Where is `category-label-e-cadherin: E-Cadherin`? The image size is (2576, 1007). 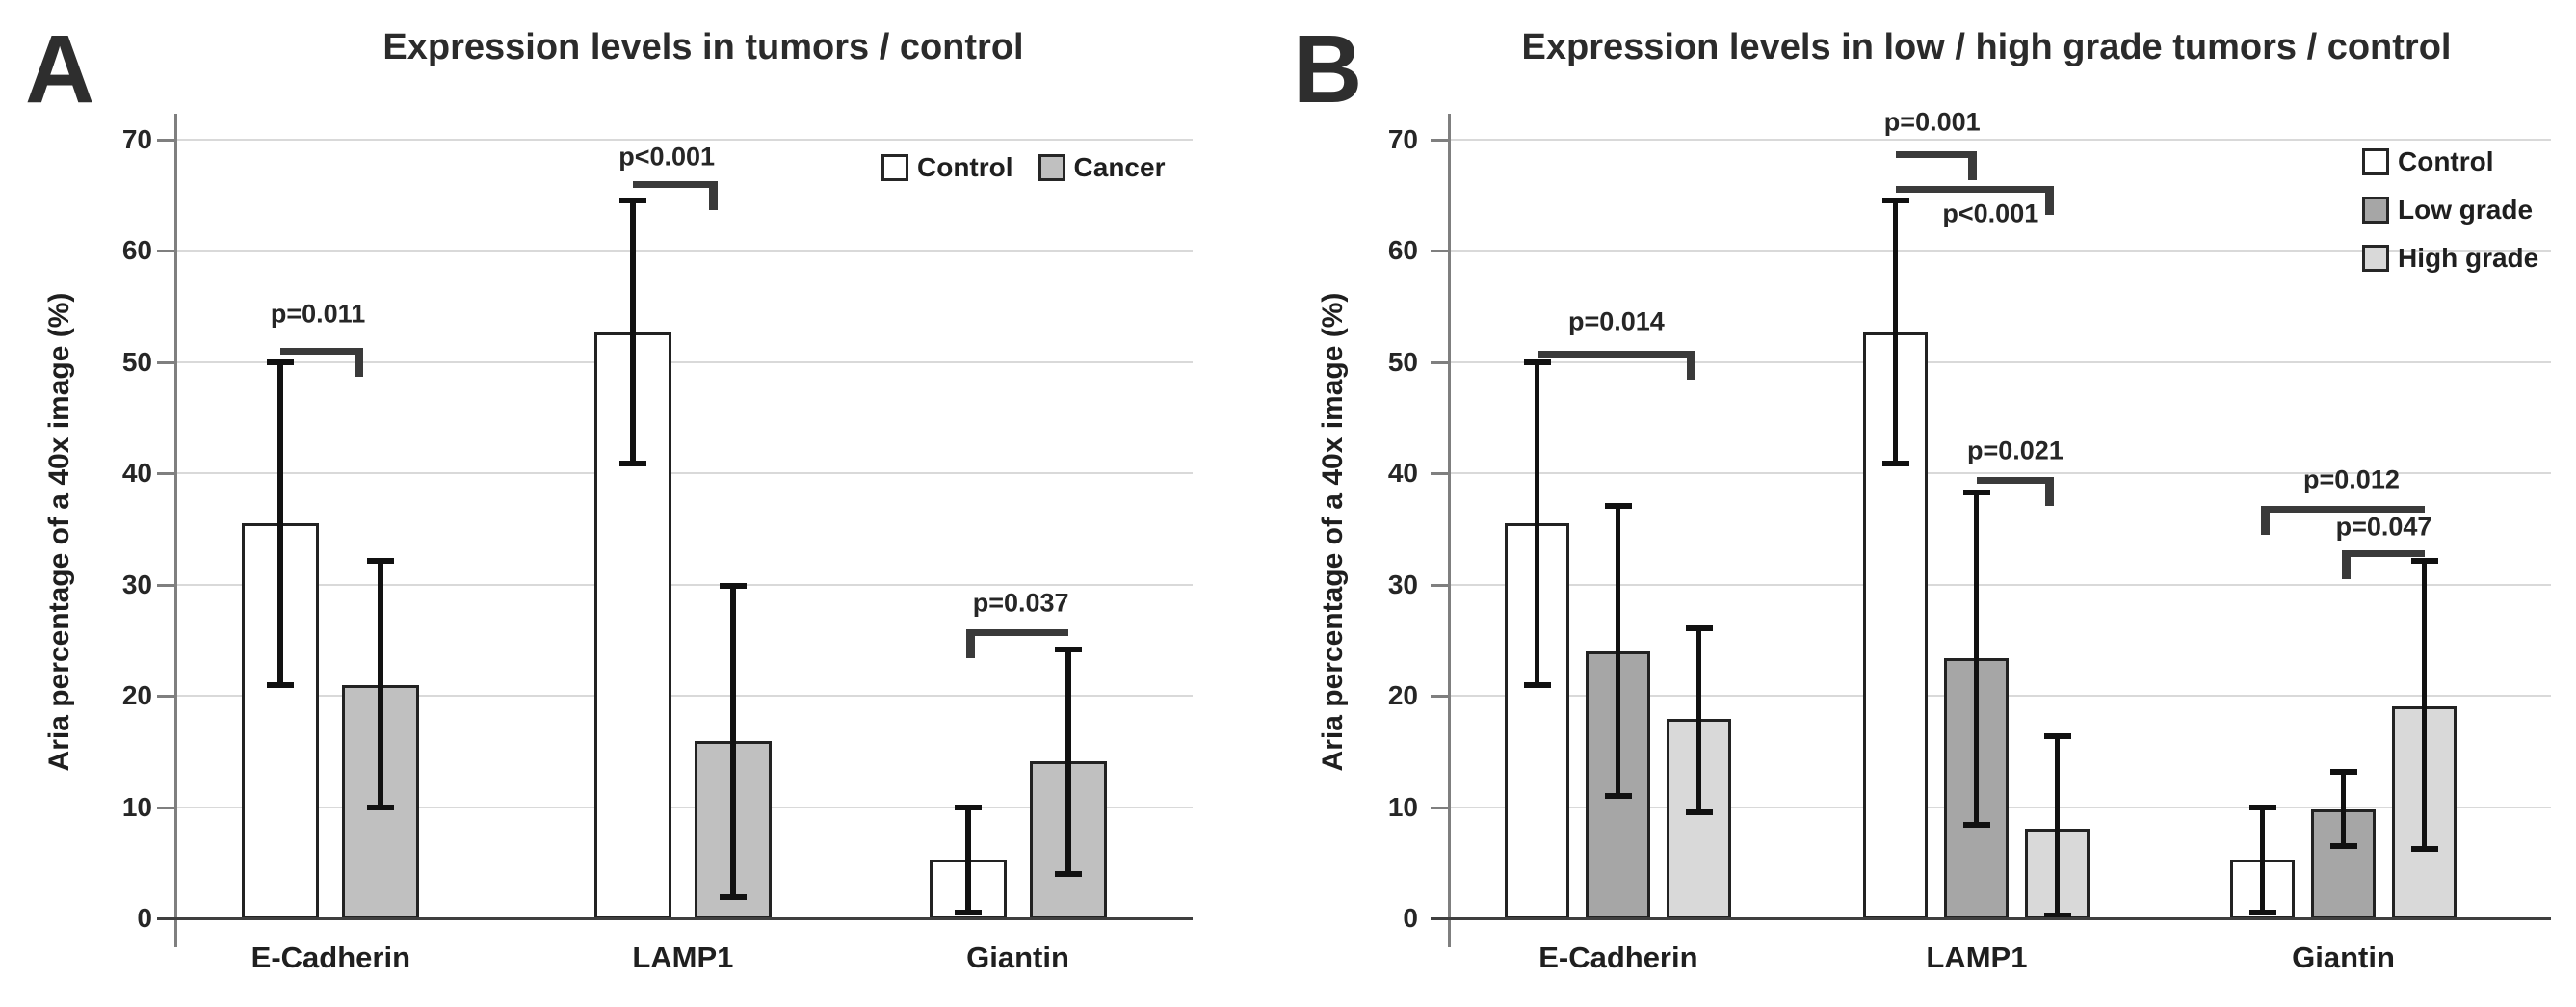
category-label-e-cadherin: E-Cadherin is located at coordinates (331, 957).